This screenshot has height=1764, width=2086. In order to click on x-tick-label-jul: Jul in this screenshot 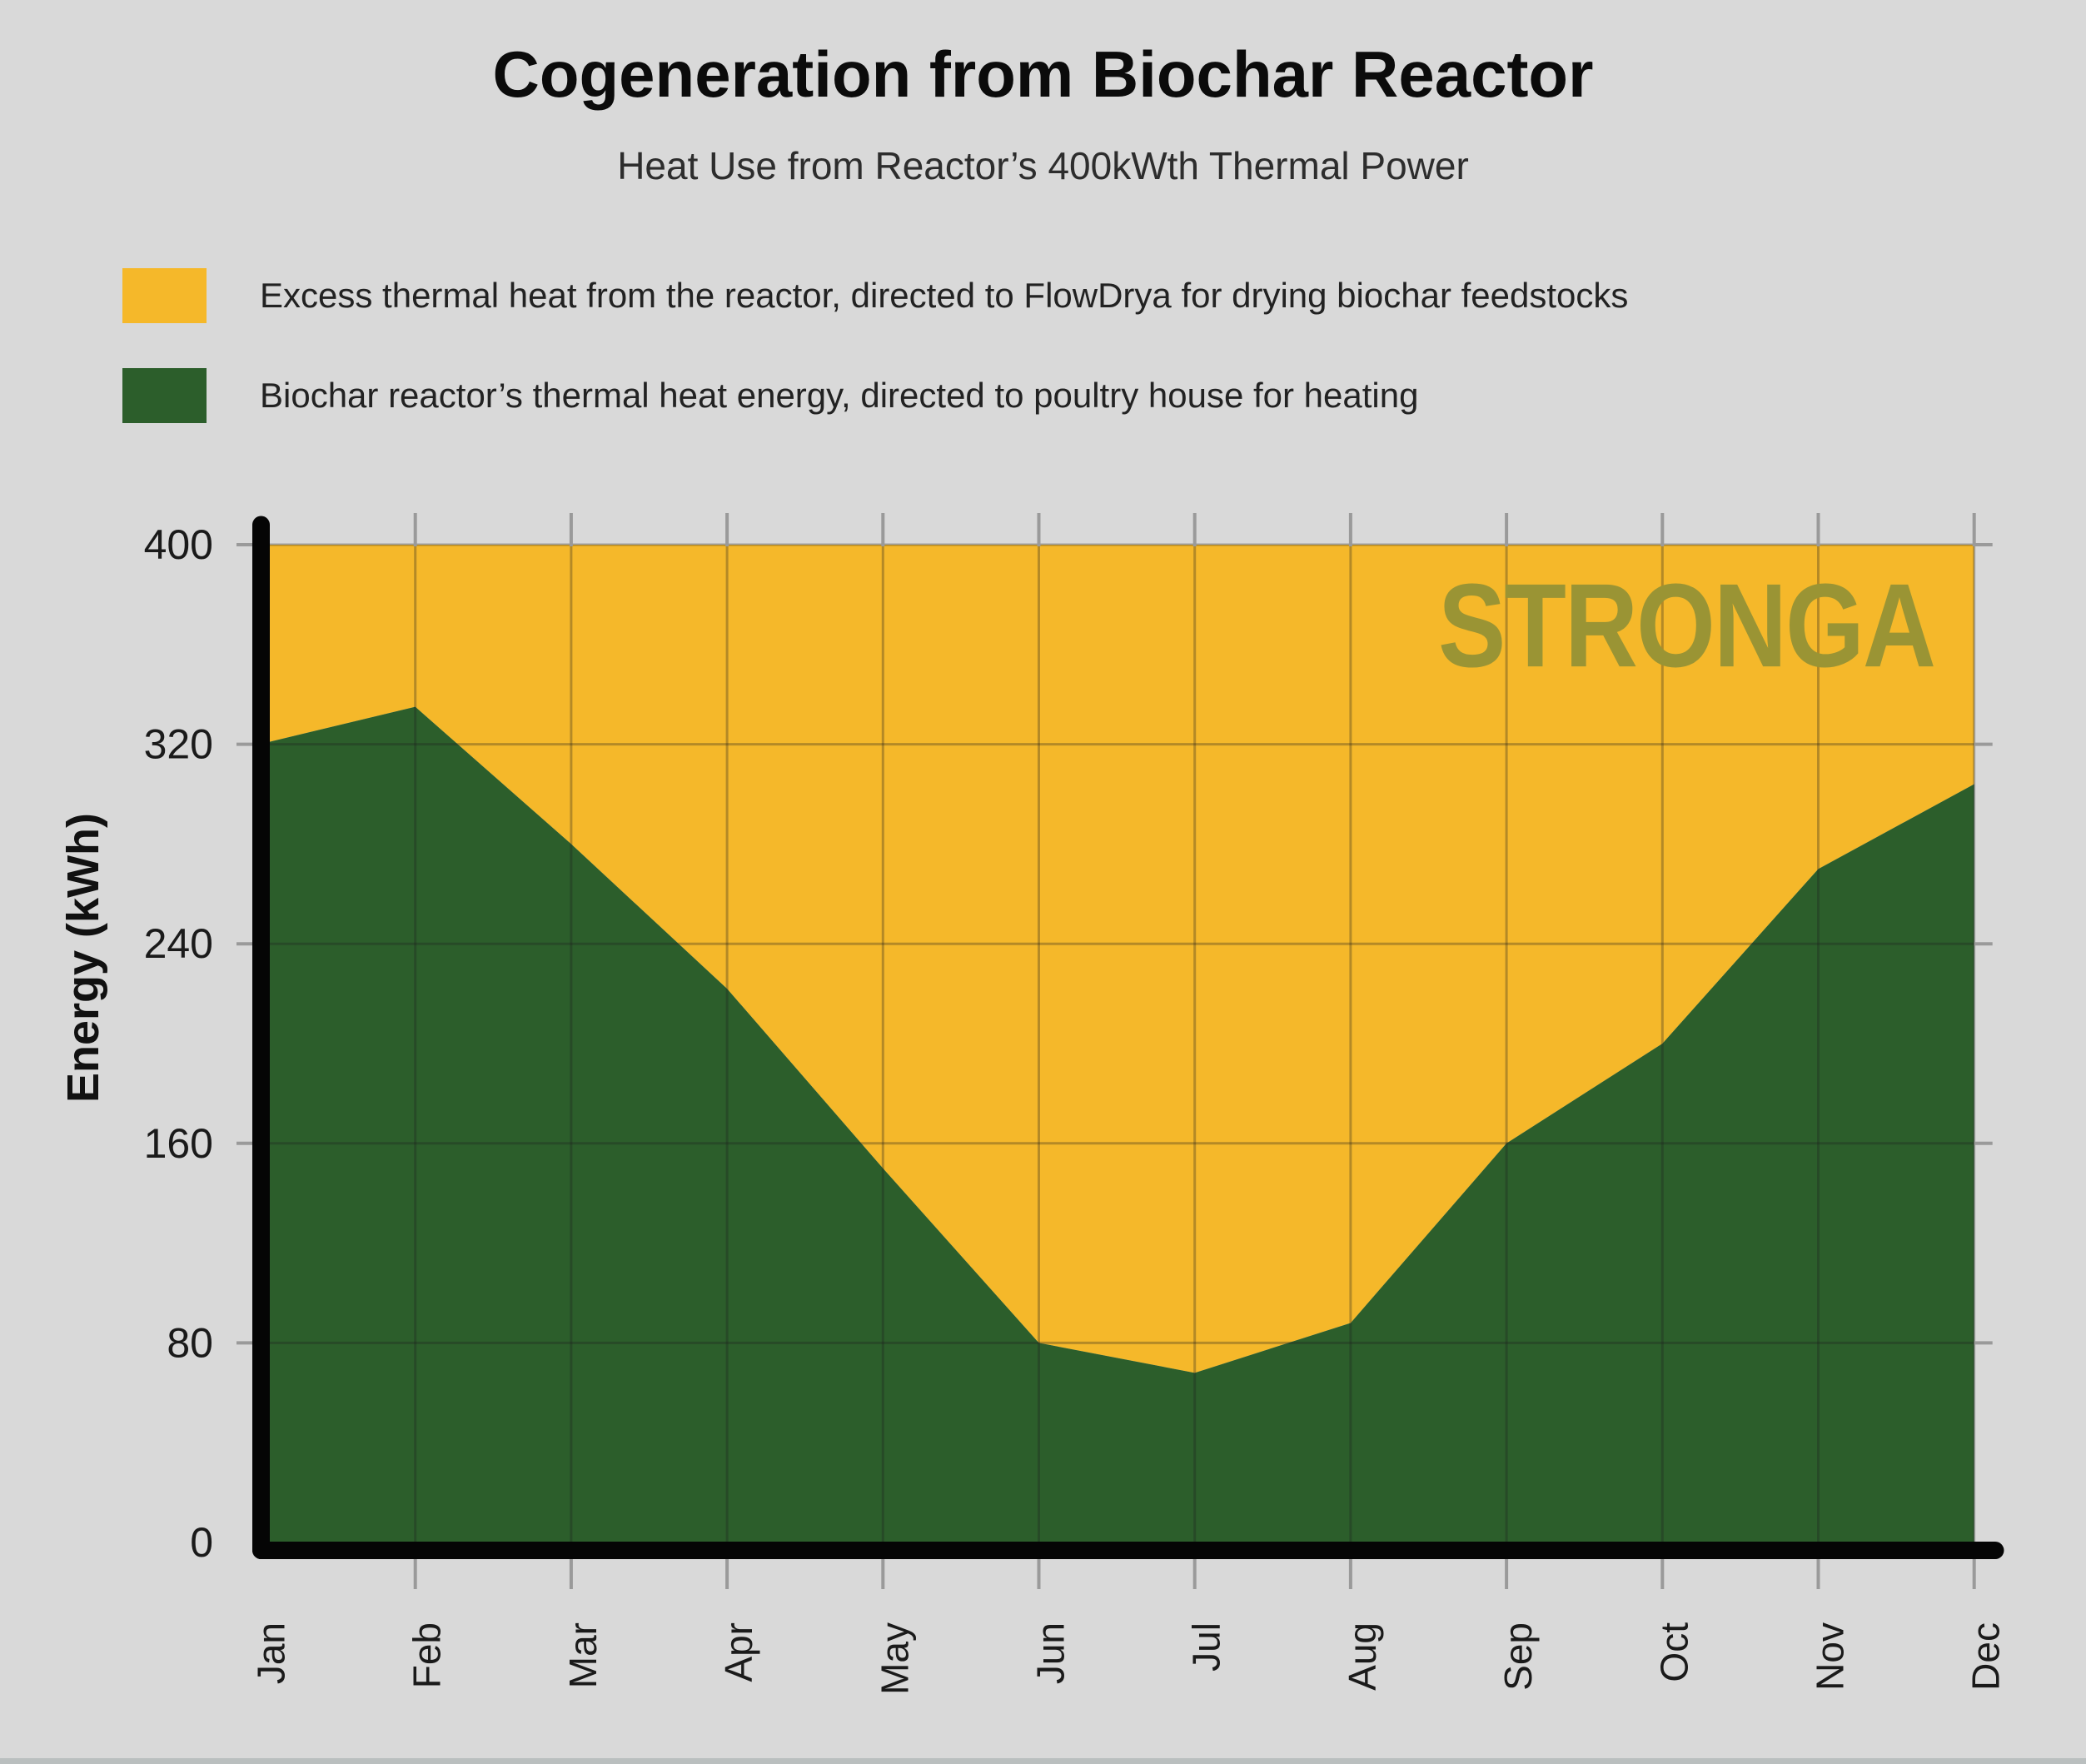, I will do `click(1206, 1647)`.